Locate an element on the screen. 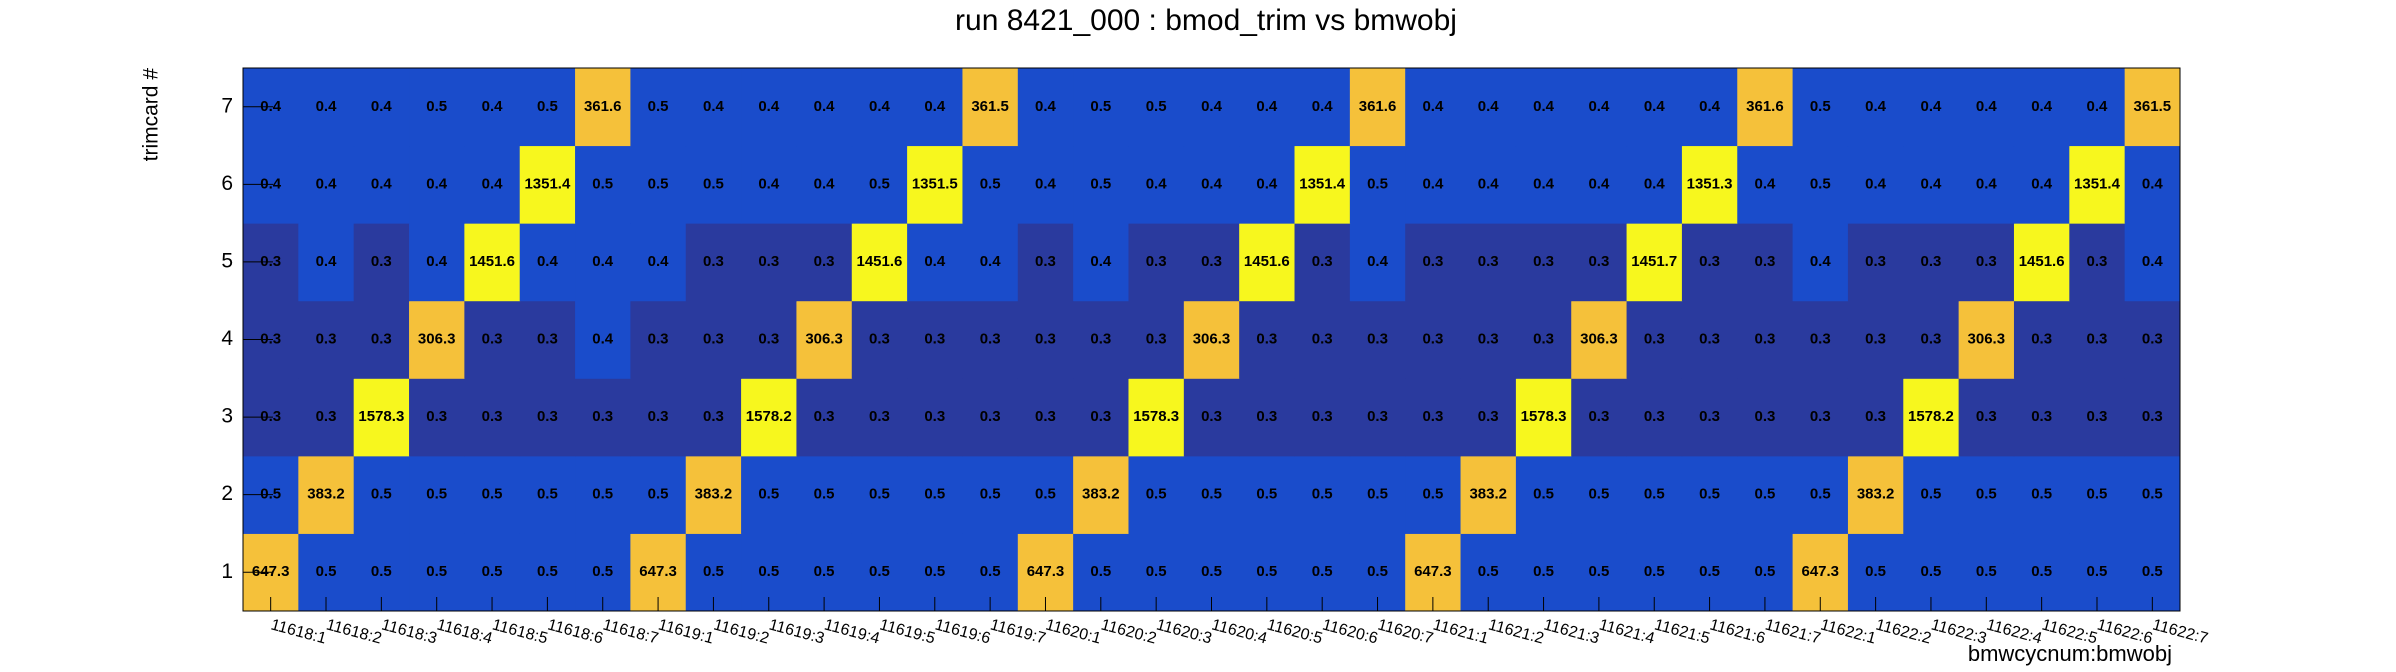 The height and width of the screenshot is (672, 2396). x-tick-label: 11620:5 is located at coordinates (1294, 631).